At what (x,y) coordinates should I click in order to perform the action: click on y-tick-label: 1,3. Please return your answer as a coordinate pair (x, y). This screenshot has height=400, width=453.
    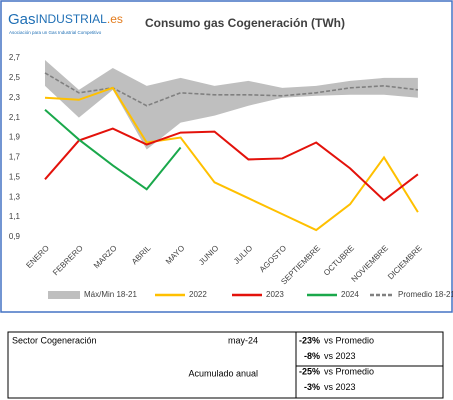
    Looking at the image, I should click on (15, 196).